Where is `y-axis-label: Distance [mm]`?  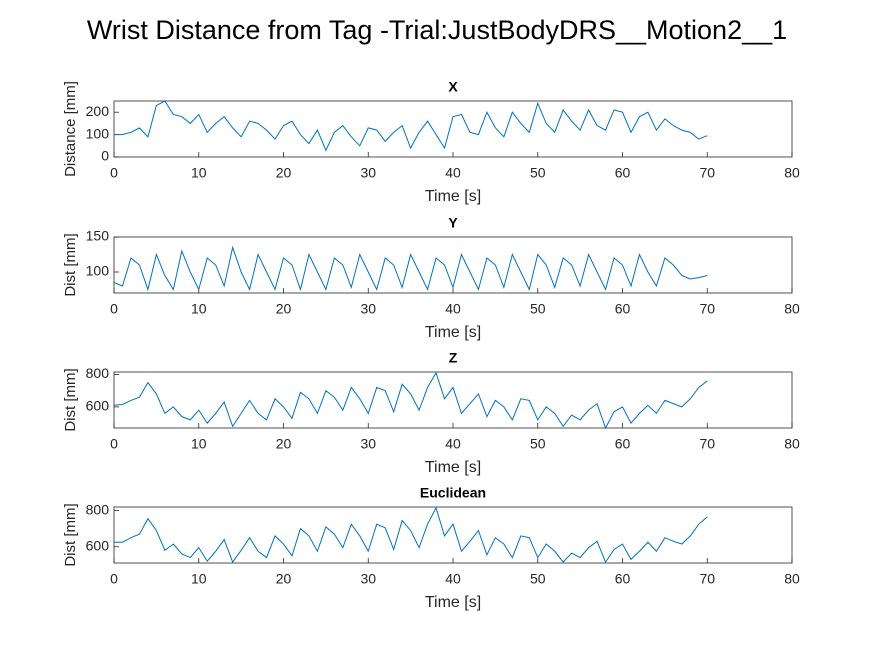
y-axis-label: Distance [mm] is located at coordinates (70, 129).